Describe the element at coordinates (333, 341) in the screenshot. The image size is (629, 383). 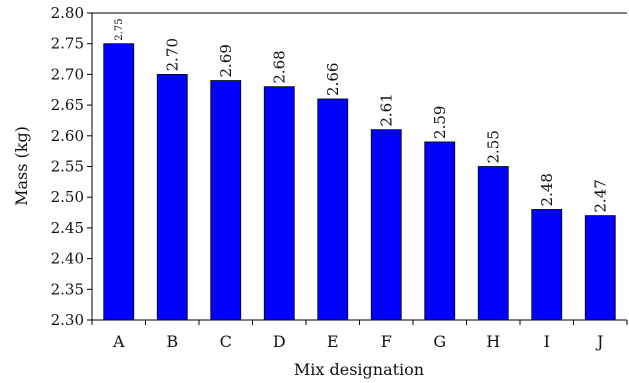
I see `x-tick-label: E` at that location.